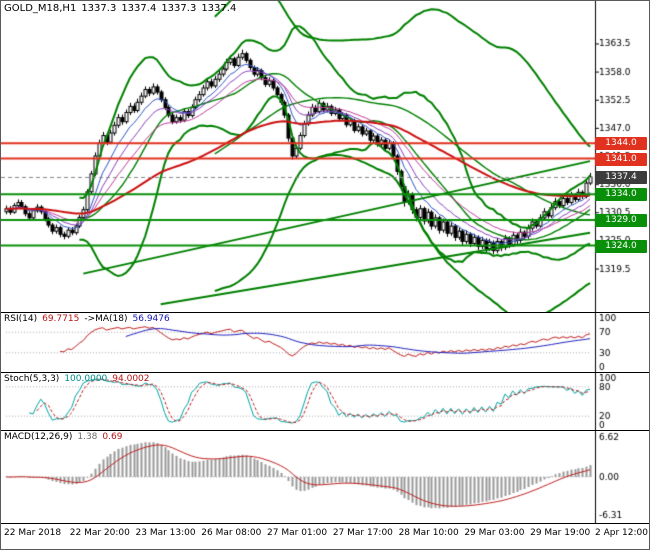 The height and width of the screenshot is (550, 650). I want to click on stoch-name: Stoch(5,3,3), so click(32, 379).